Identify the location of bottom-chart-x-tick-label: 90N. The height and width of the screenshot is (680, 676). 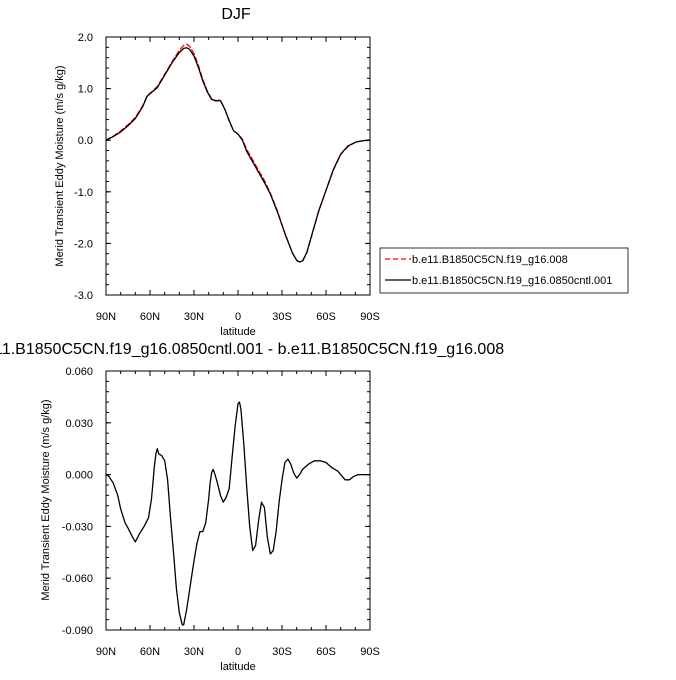
(106, 652).